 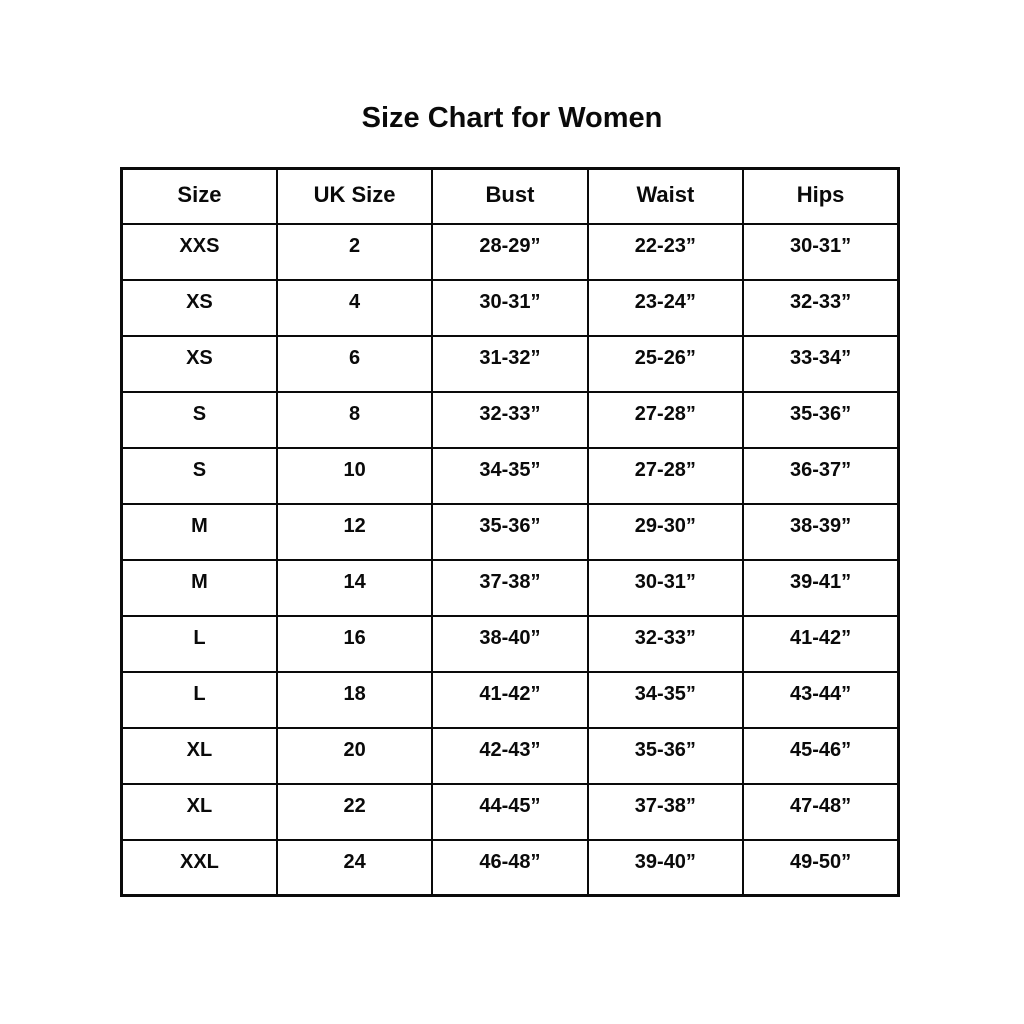 I want to click on table-cell: 25-26”, so click(x=665, y=363).